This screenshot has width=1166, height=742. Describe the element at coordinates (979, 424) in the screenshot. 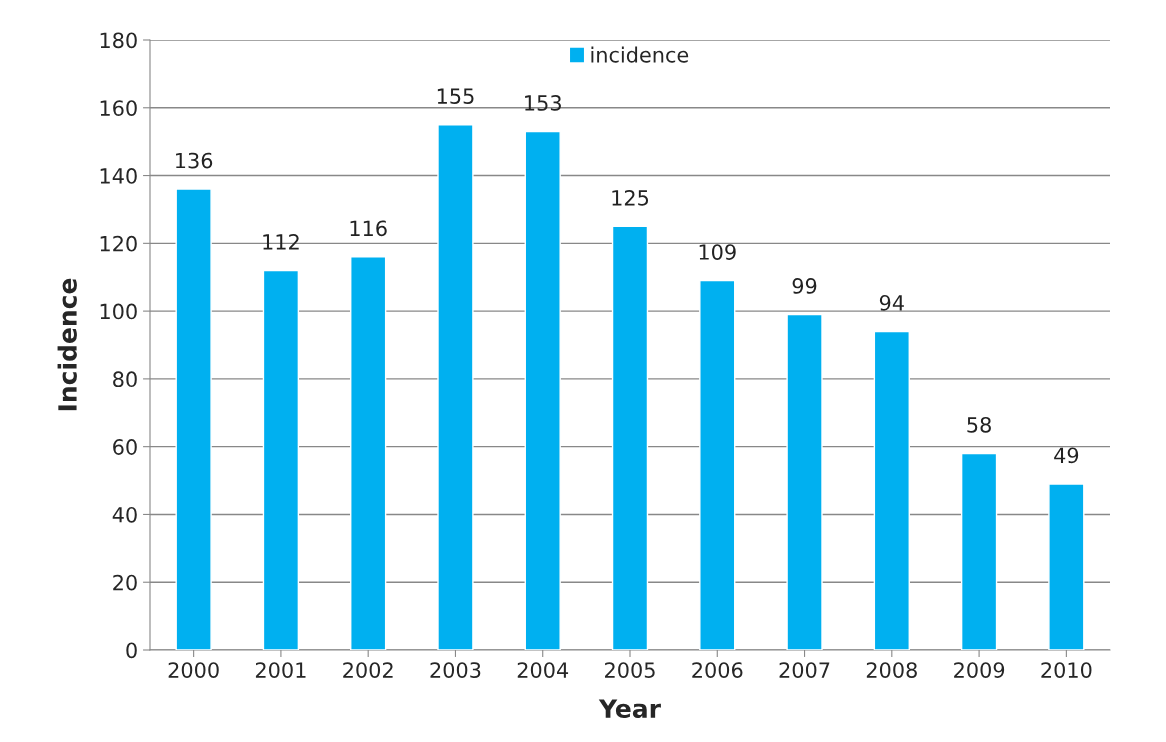

I see `data-label: 58` at that location.